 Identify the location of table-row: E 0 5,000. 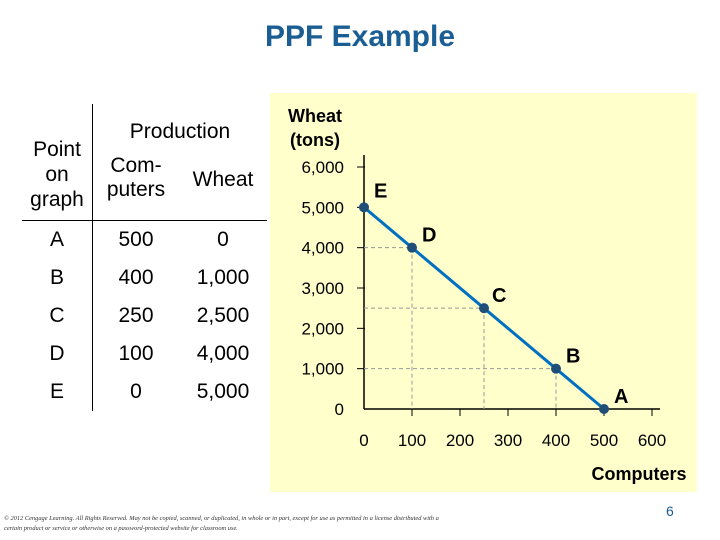
(144, 392).